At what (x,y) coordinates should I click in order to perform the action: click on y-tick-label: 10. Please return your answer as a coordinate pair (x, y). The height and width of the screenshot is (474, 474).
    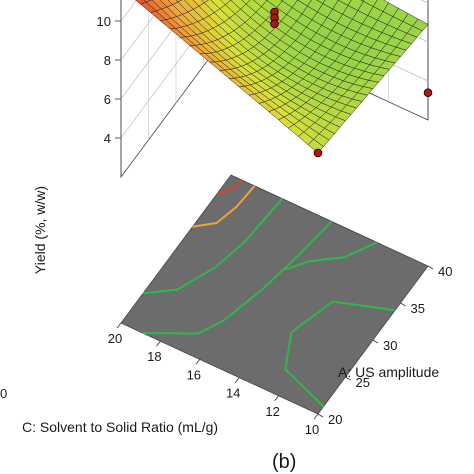
    Looking at the image, I should click on (312, 429).